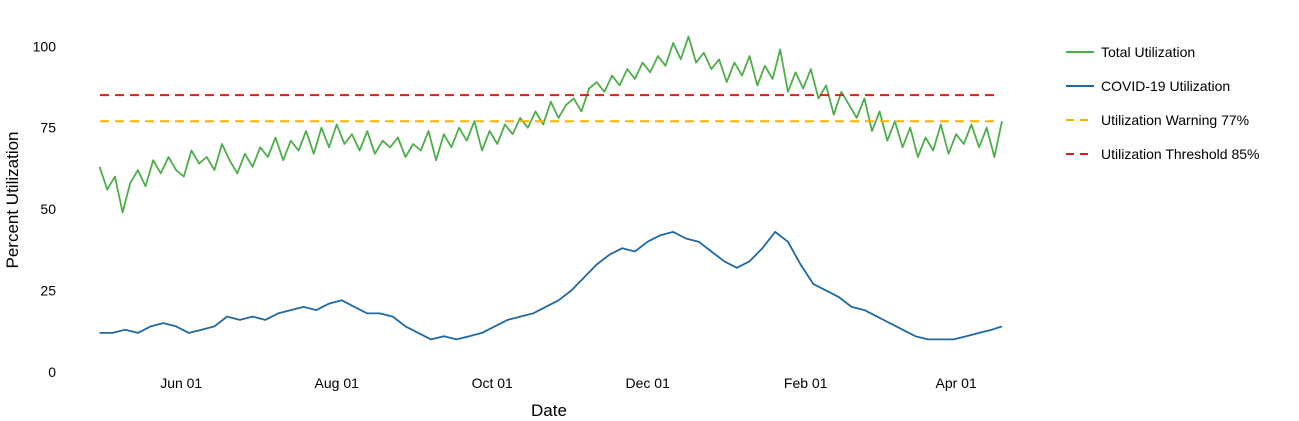 Image resolution: width=1299 pixels, height=421 pixels. What do you see at coordinates (1180, 154) in the screenshot?
I see `legend-label: Utilization Threshold 85%` at bounding box center [1180, 154].